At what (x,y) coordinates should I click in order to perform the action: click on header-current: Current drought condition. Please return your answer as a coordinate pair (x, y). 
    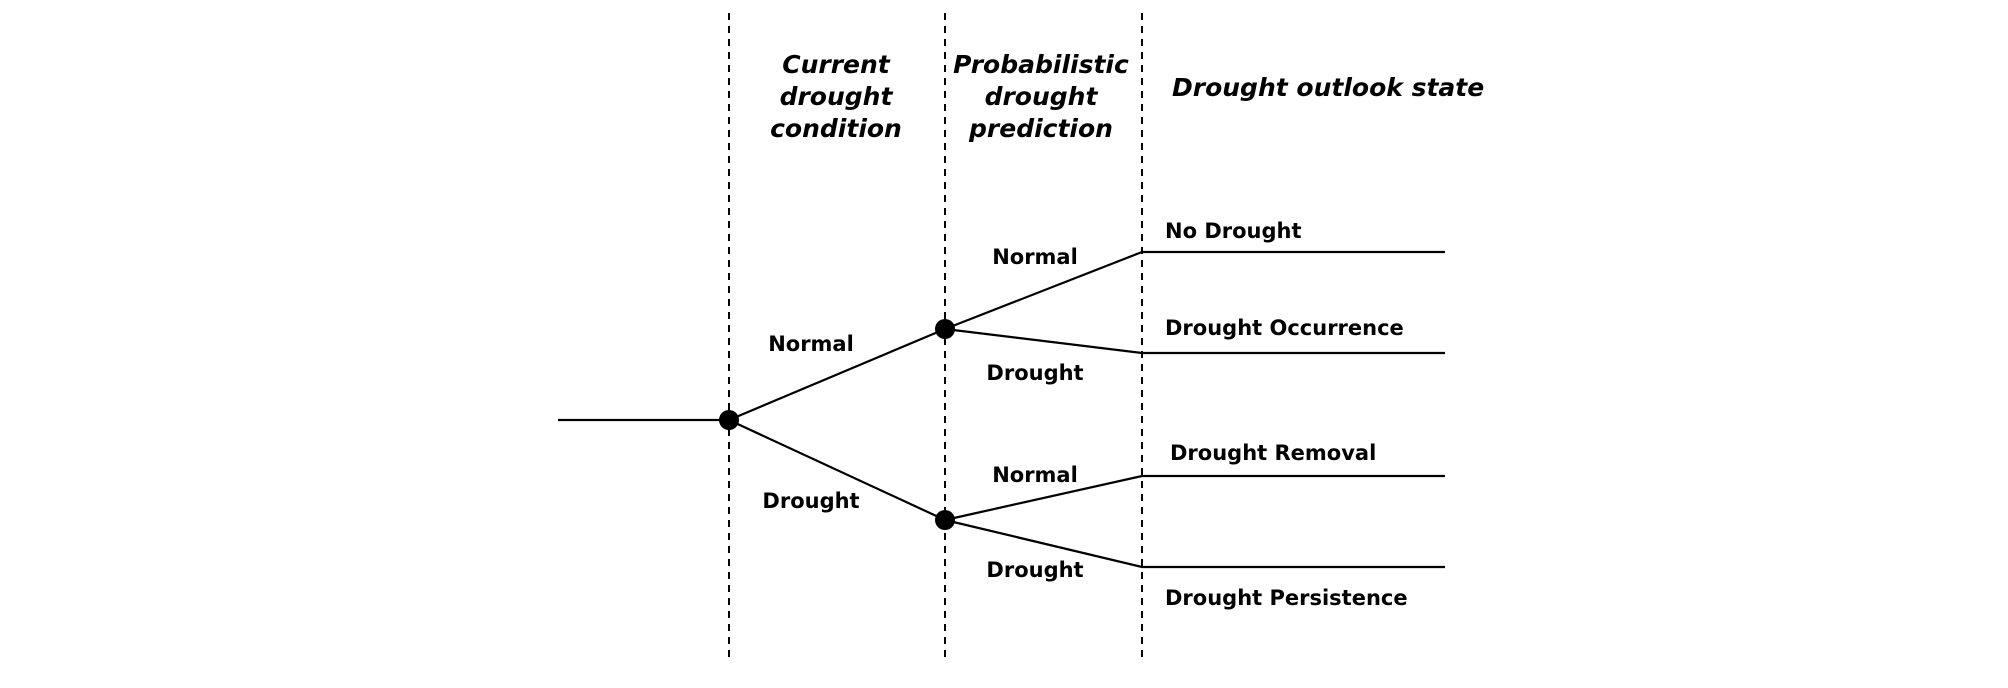
    Looking at the image, I should click on (836, 96).